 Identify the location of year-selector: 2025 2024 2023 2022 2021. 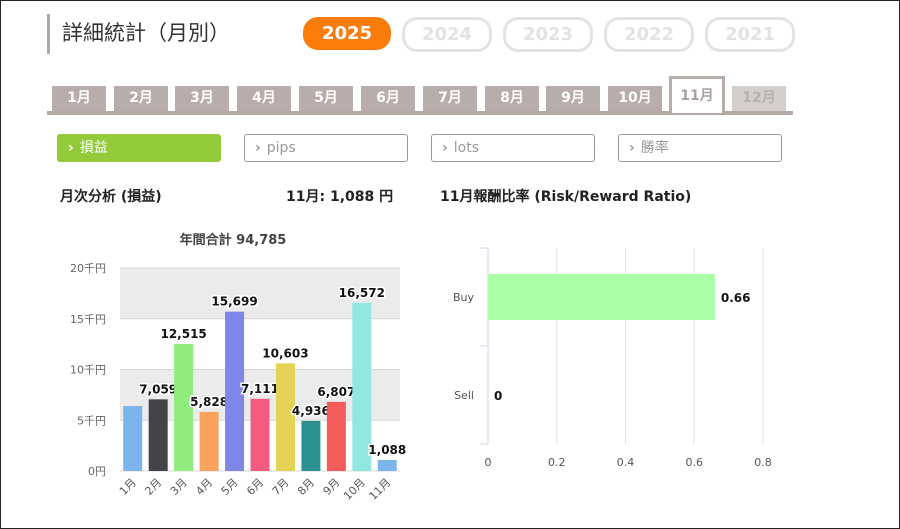
(549, 34).